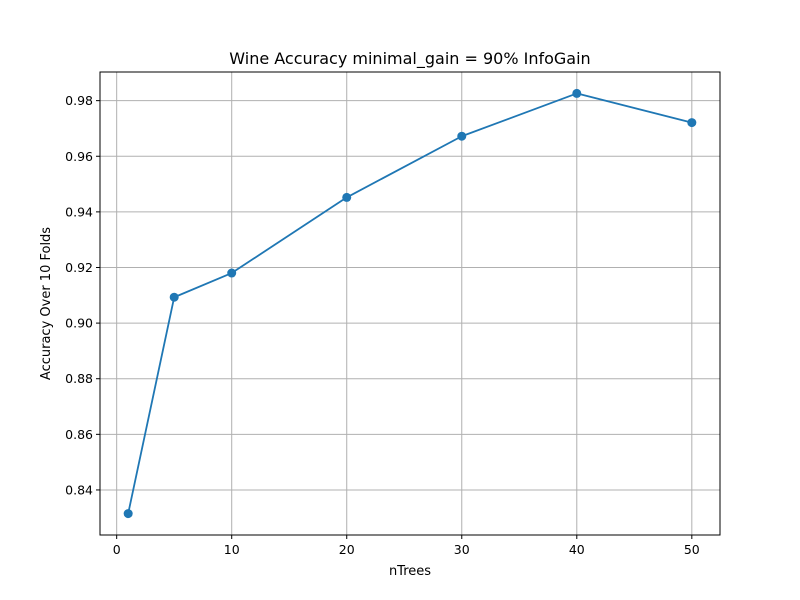 The width and height of the screenshot is (800, 600). What do you see at coordinates (117, 549) in the screenshot?
I see `x-tick-label: 0` at bounding box center [117, 549].